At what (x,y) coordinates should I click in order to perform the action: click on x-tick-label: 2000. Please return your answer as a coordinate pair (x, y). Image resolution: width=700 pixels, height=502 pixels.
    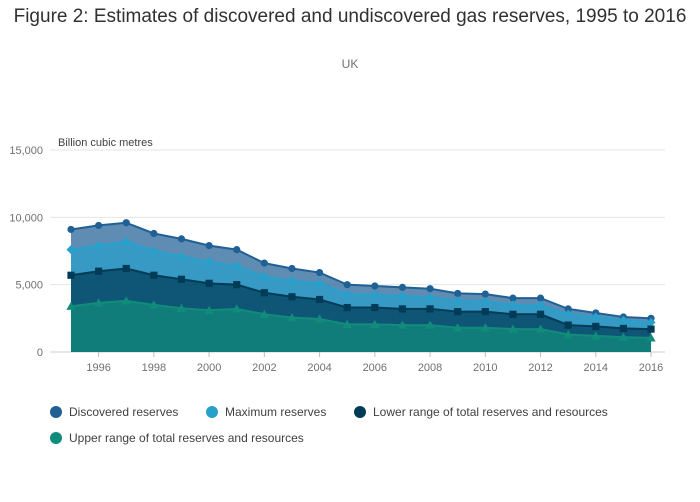
    Looking at the image, I should click on (209, 368).